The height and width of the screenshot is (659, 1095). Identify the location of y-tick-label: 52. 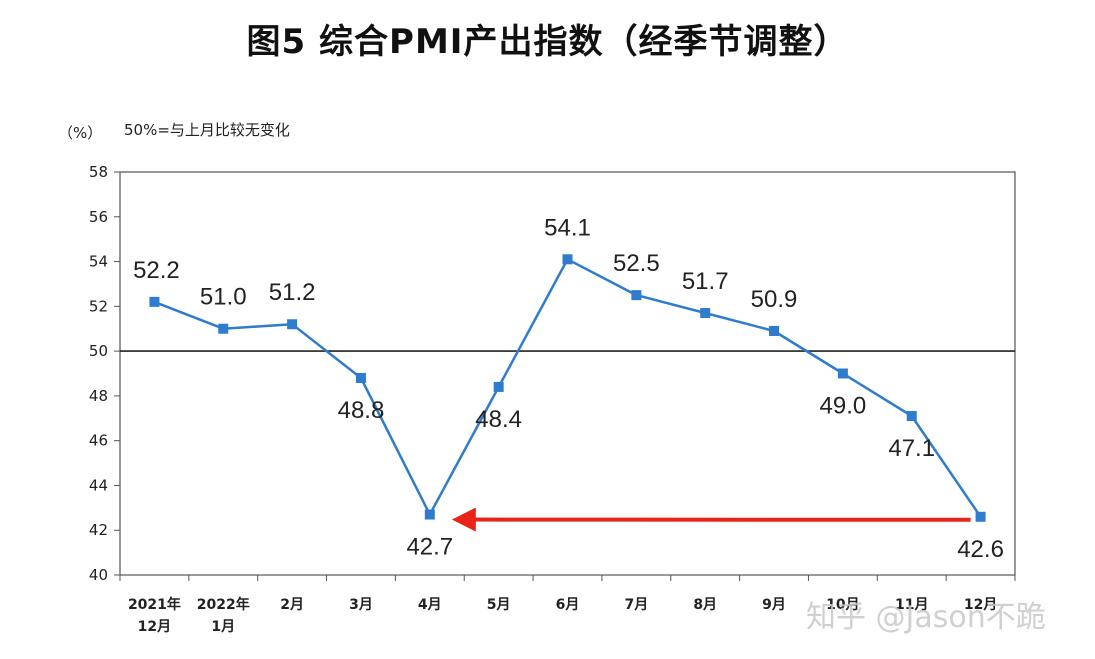
(98, 306).